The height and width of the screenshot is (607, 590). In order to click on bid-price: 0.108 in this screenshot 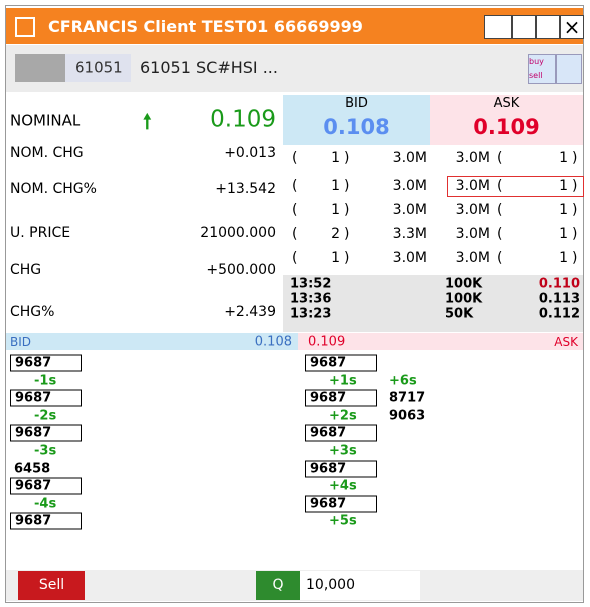, I will do `click(356, 127)`.